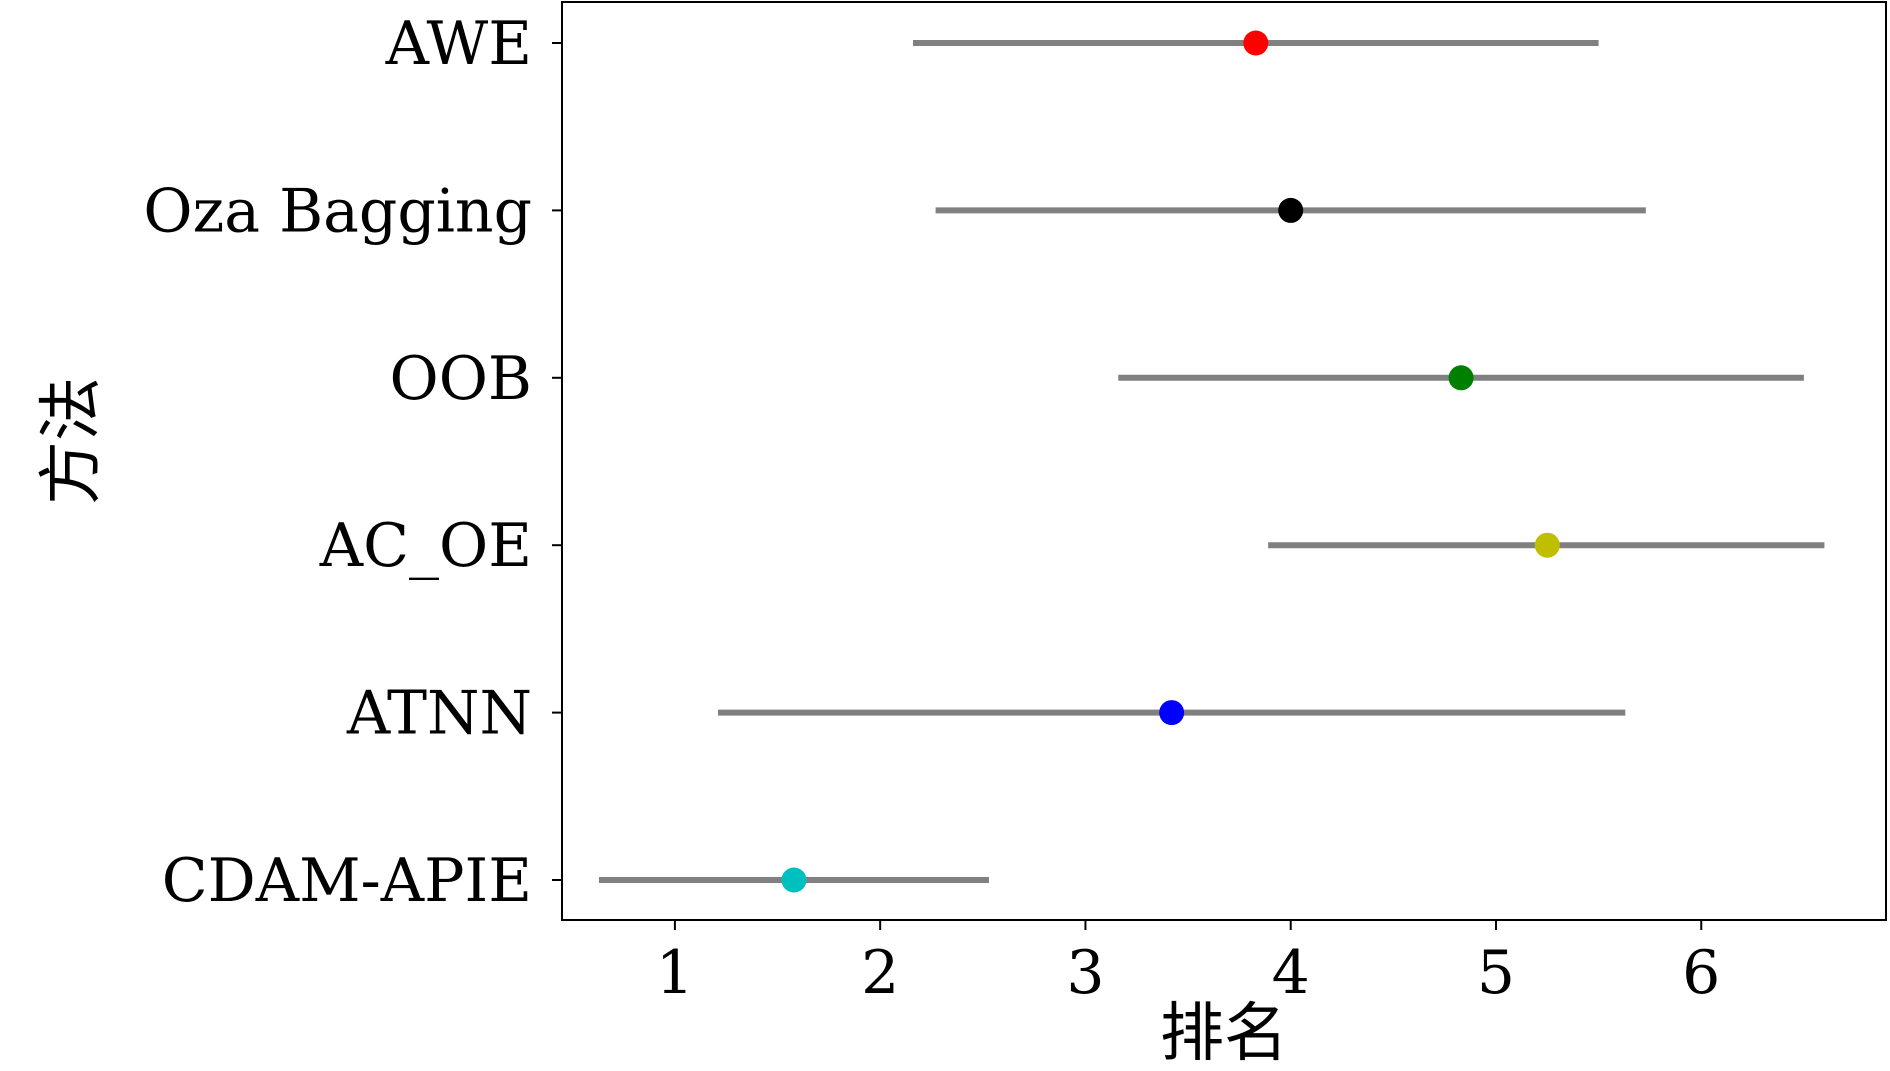  What do you see at coordinates (439, 714) in the screenshot?
I see `y-tick-label: ATNN` at bounding box center [439, 714].